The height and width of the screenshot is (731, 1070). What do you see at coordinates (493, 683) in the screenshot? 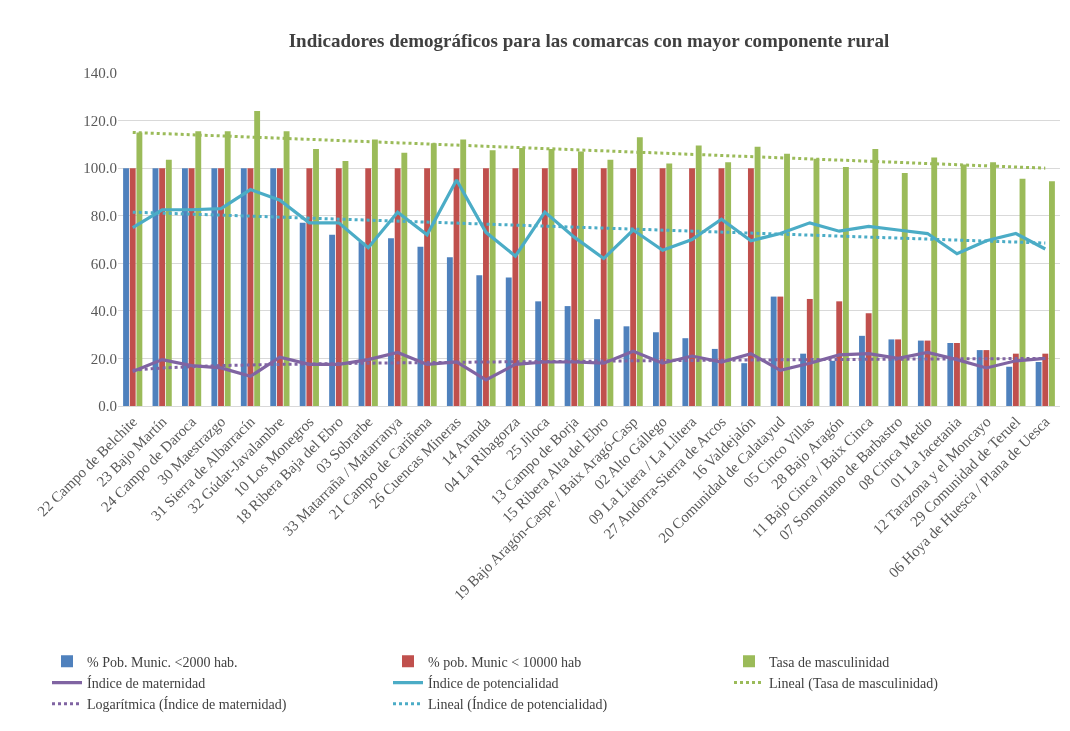
I see `legend-label: Índice de potencialidad` at bounding box center [493, 683].